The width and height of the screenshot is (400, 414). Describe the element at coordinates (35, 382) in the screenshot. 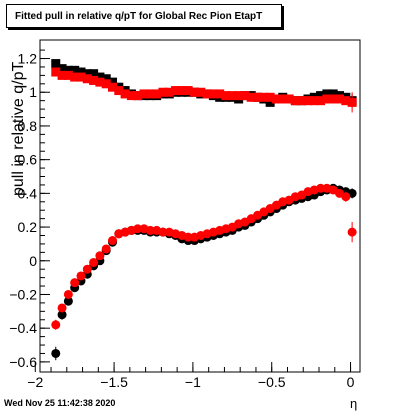

I see `x-tick-label: −2` at that location.